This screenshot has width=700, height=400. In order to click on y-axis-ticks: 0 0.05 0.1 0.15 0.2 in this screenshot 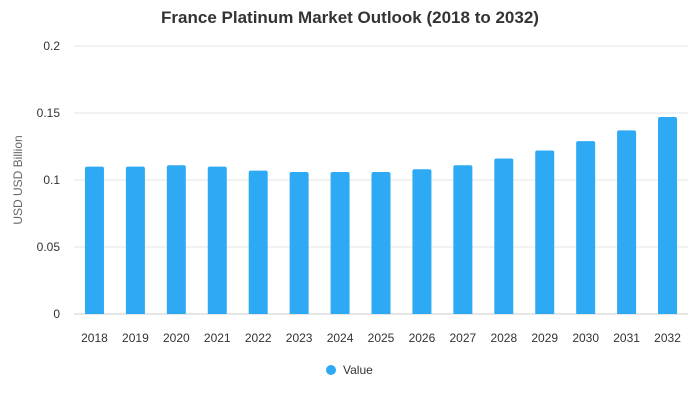, I will do `click(49, 180)`.